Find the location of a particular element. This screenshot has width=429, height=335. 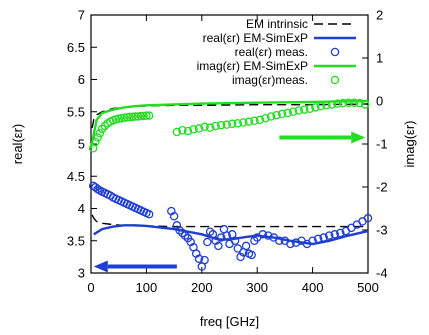

y-left-tick-label: 7 is located at coordinates (81, 15).